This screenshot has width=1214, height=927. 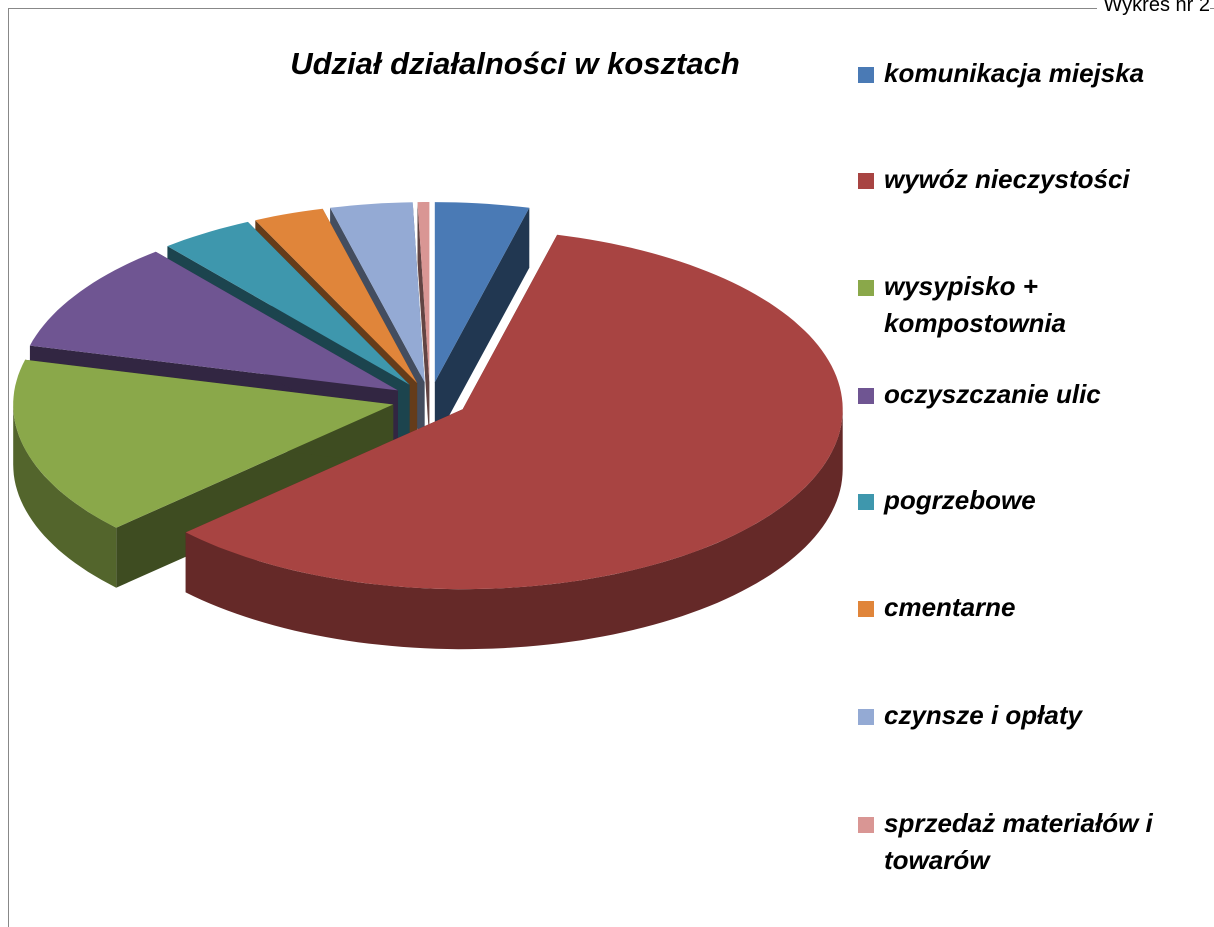 I want to click on legend-label: sprzedaż materiałów i towarów, so click(x=1018, y=841).